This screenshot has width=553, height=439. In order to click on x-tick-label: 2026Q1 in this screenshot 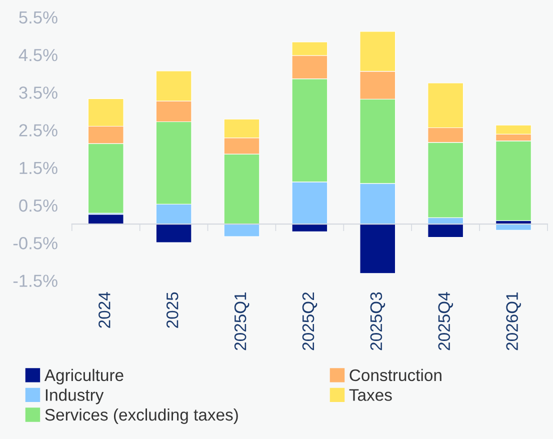, I will do `click(513, 321)`.